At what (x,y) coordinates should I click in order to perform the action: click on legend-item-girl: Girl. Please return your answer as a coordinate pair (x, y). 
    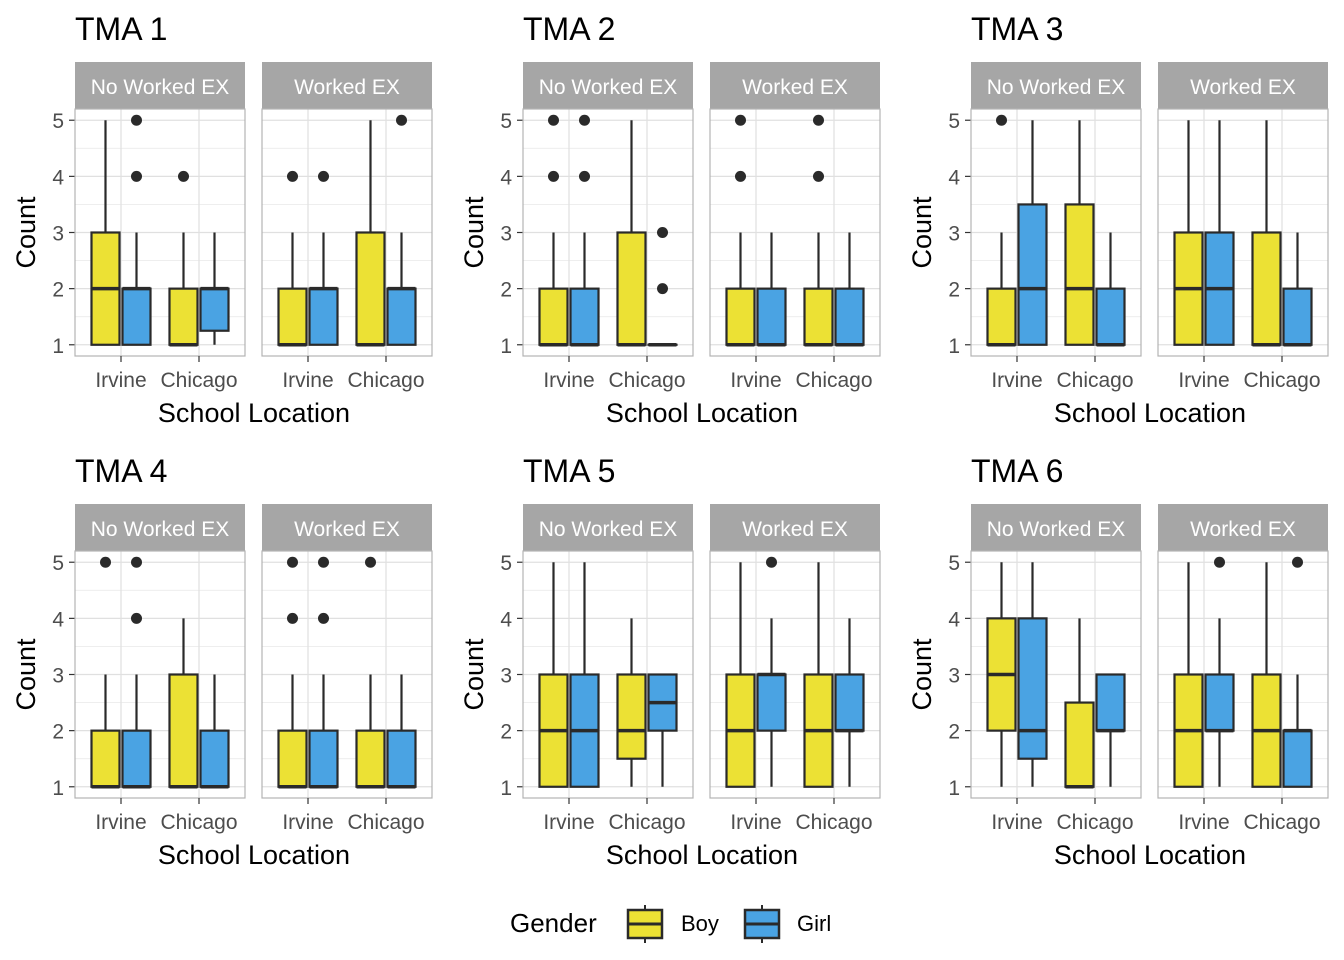
    Looking at the image, I should click on (787, 924).